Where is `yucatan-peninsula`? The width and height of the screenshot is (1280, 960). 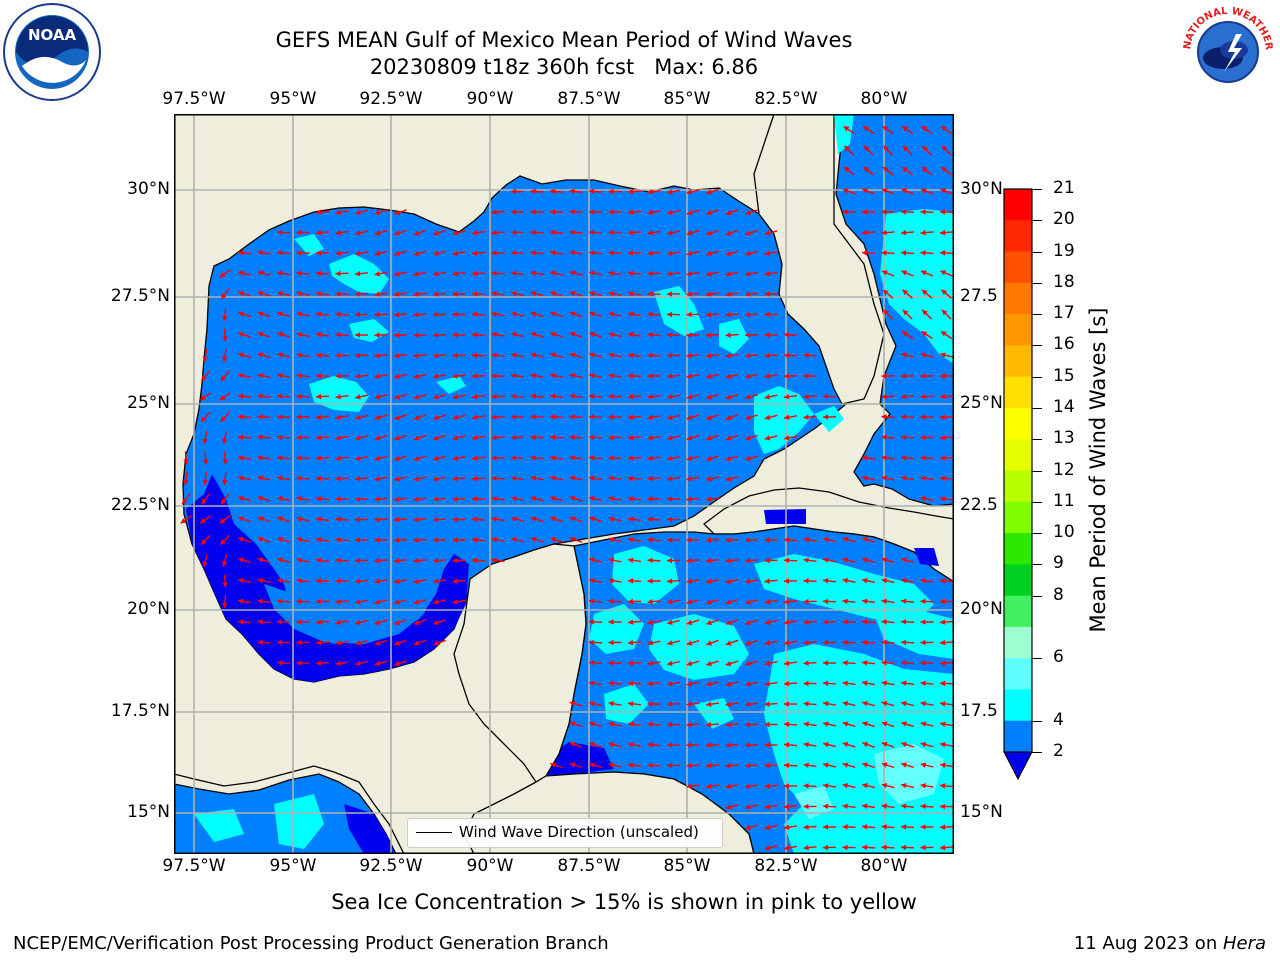 yucatan-peninsula is located at coordinates (520, 663).